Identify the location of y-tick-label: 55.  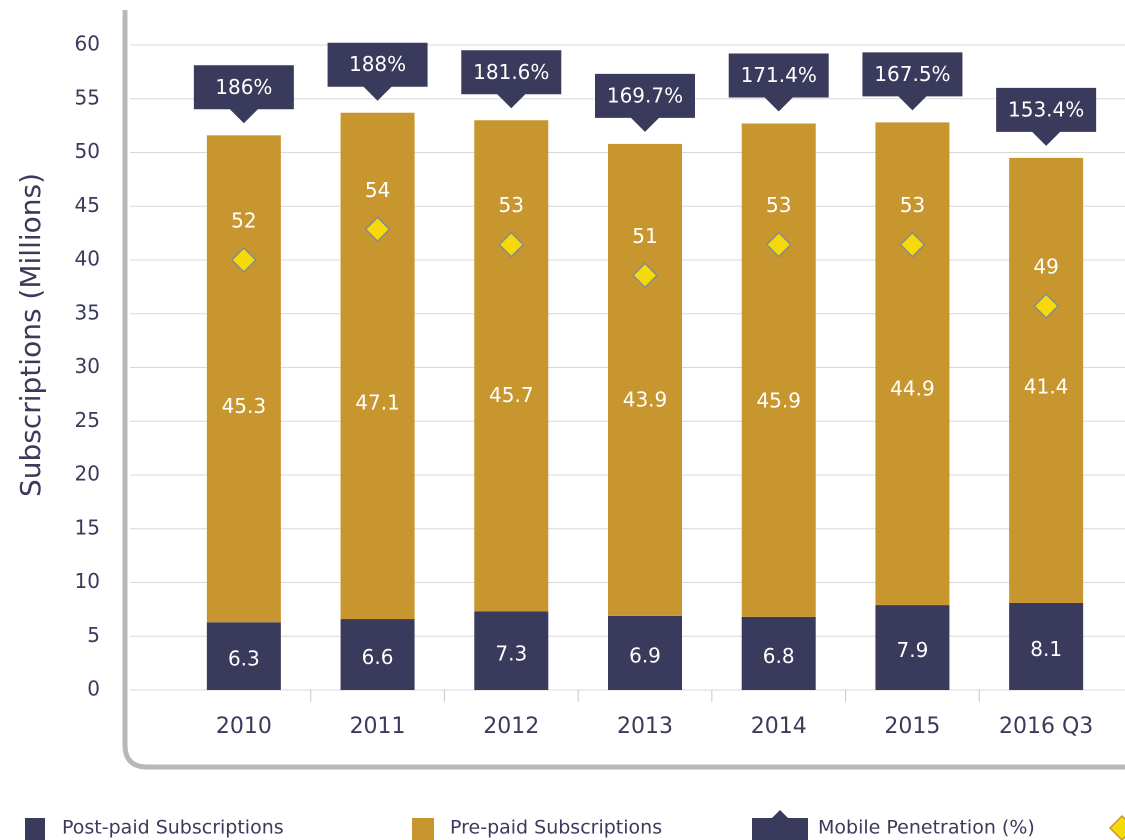
(87, 97).